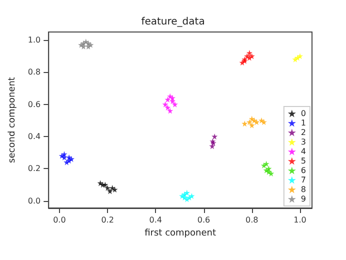  I want to click on chart-title: feature_data, so click(173, 22).